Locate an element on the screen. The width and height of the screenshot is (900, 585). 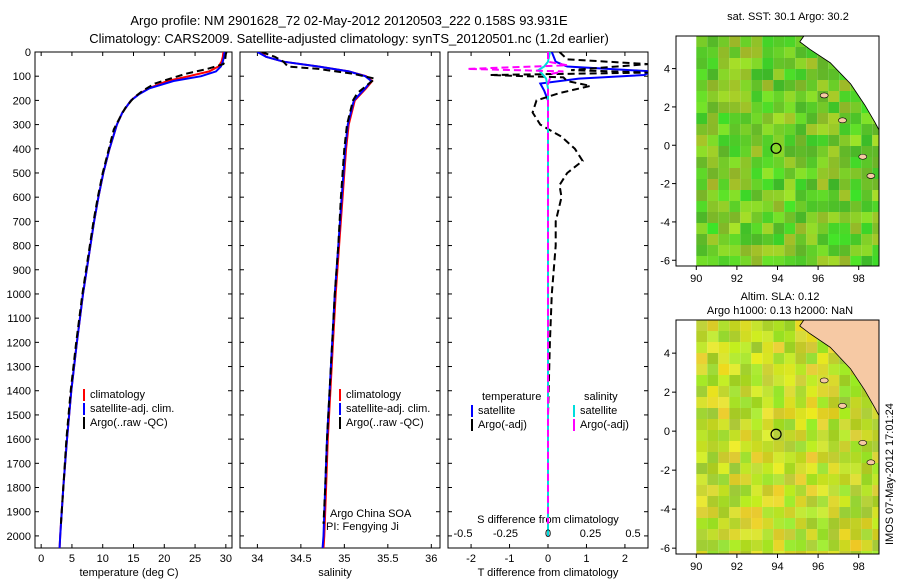
depth-tick-label: 600 is located at coordinates (22, 198).